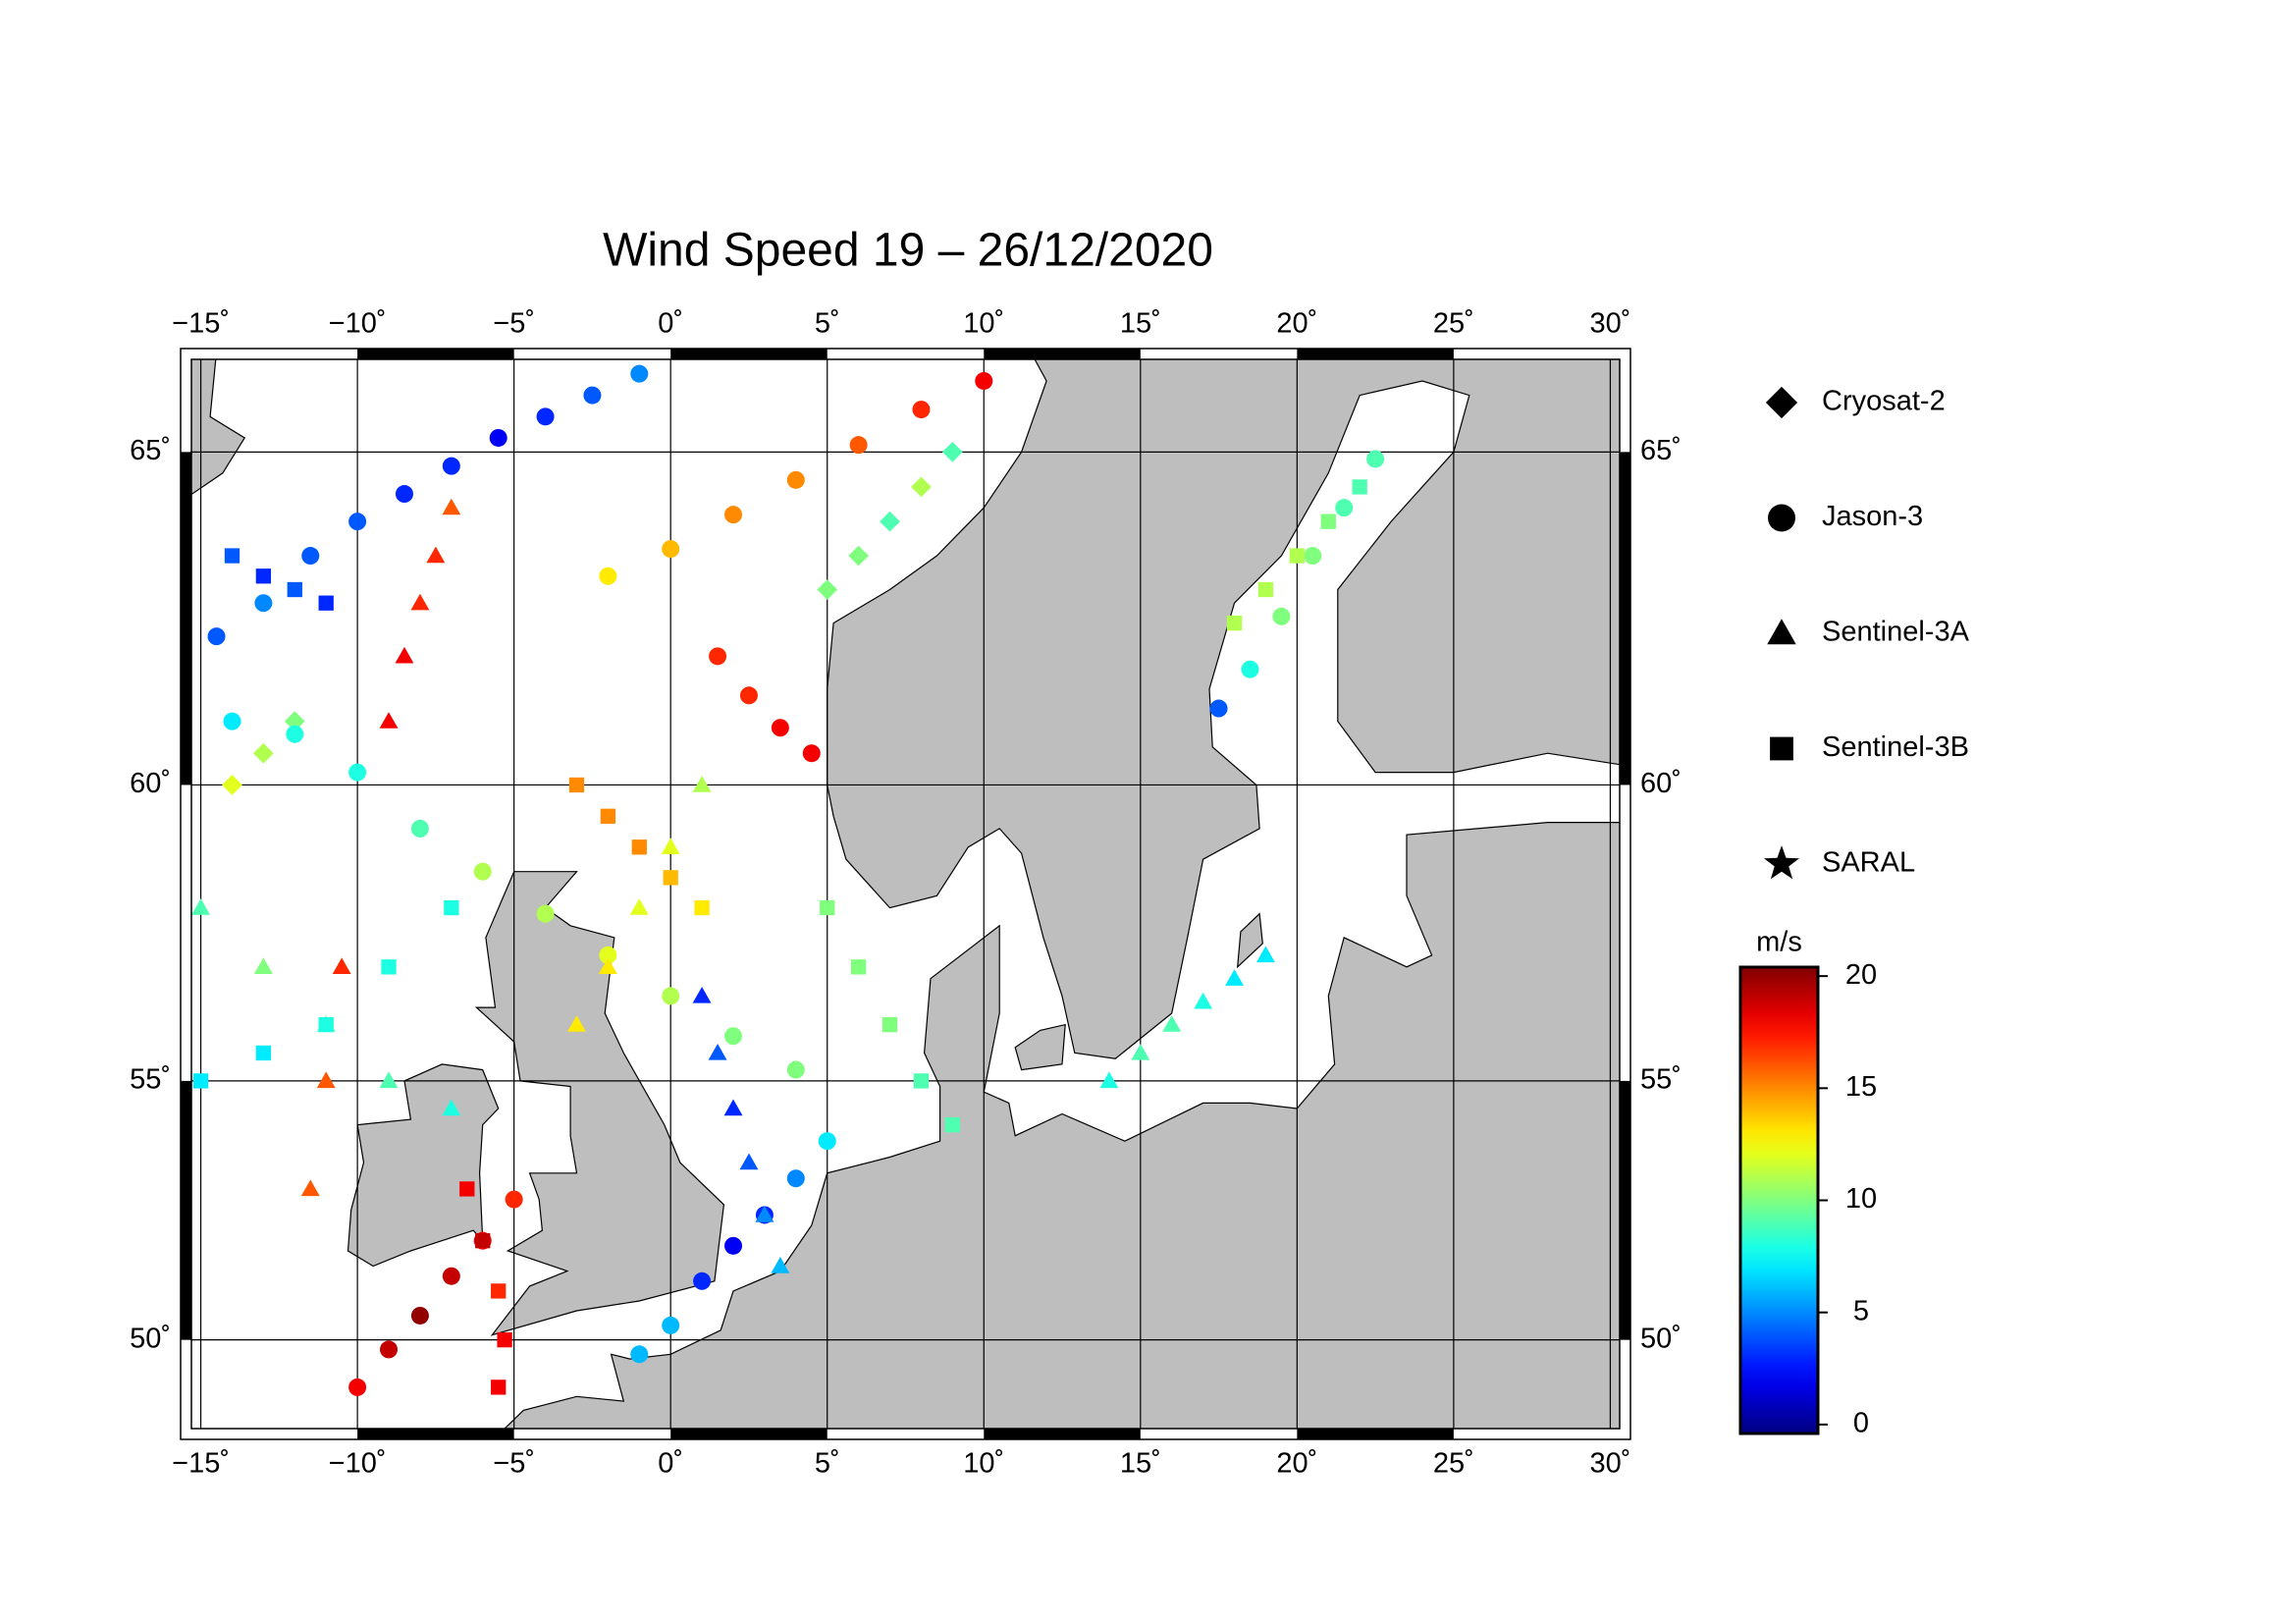 This screenshot has width=2296, height=1623. I want to click on legend-label: Sentinel-3A, so click(1896, 632).